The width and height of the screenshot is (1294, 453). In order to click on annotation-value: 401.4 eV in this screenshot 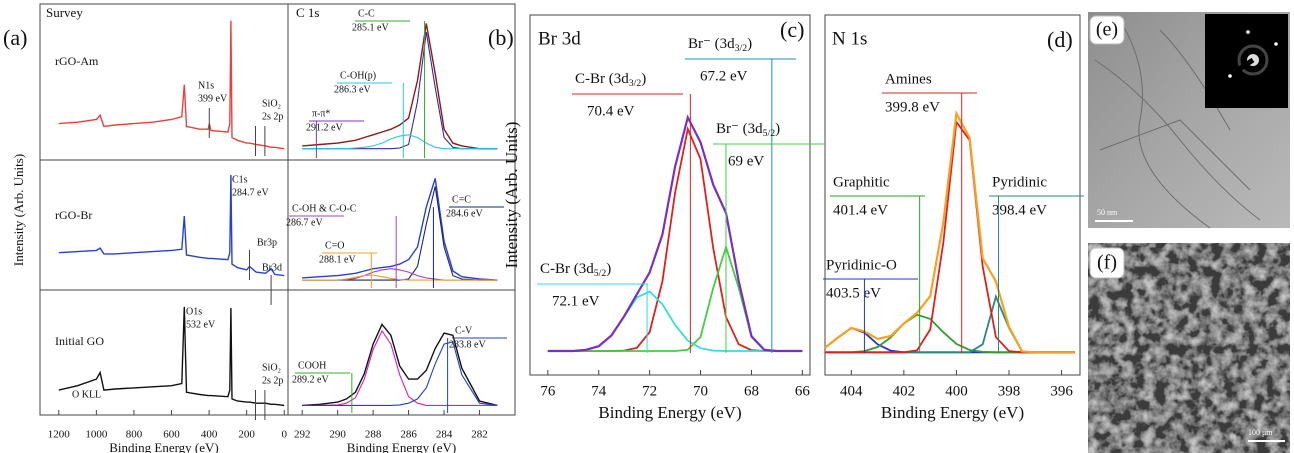, I will do `click(860, 210)`.